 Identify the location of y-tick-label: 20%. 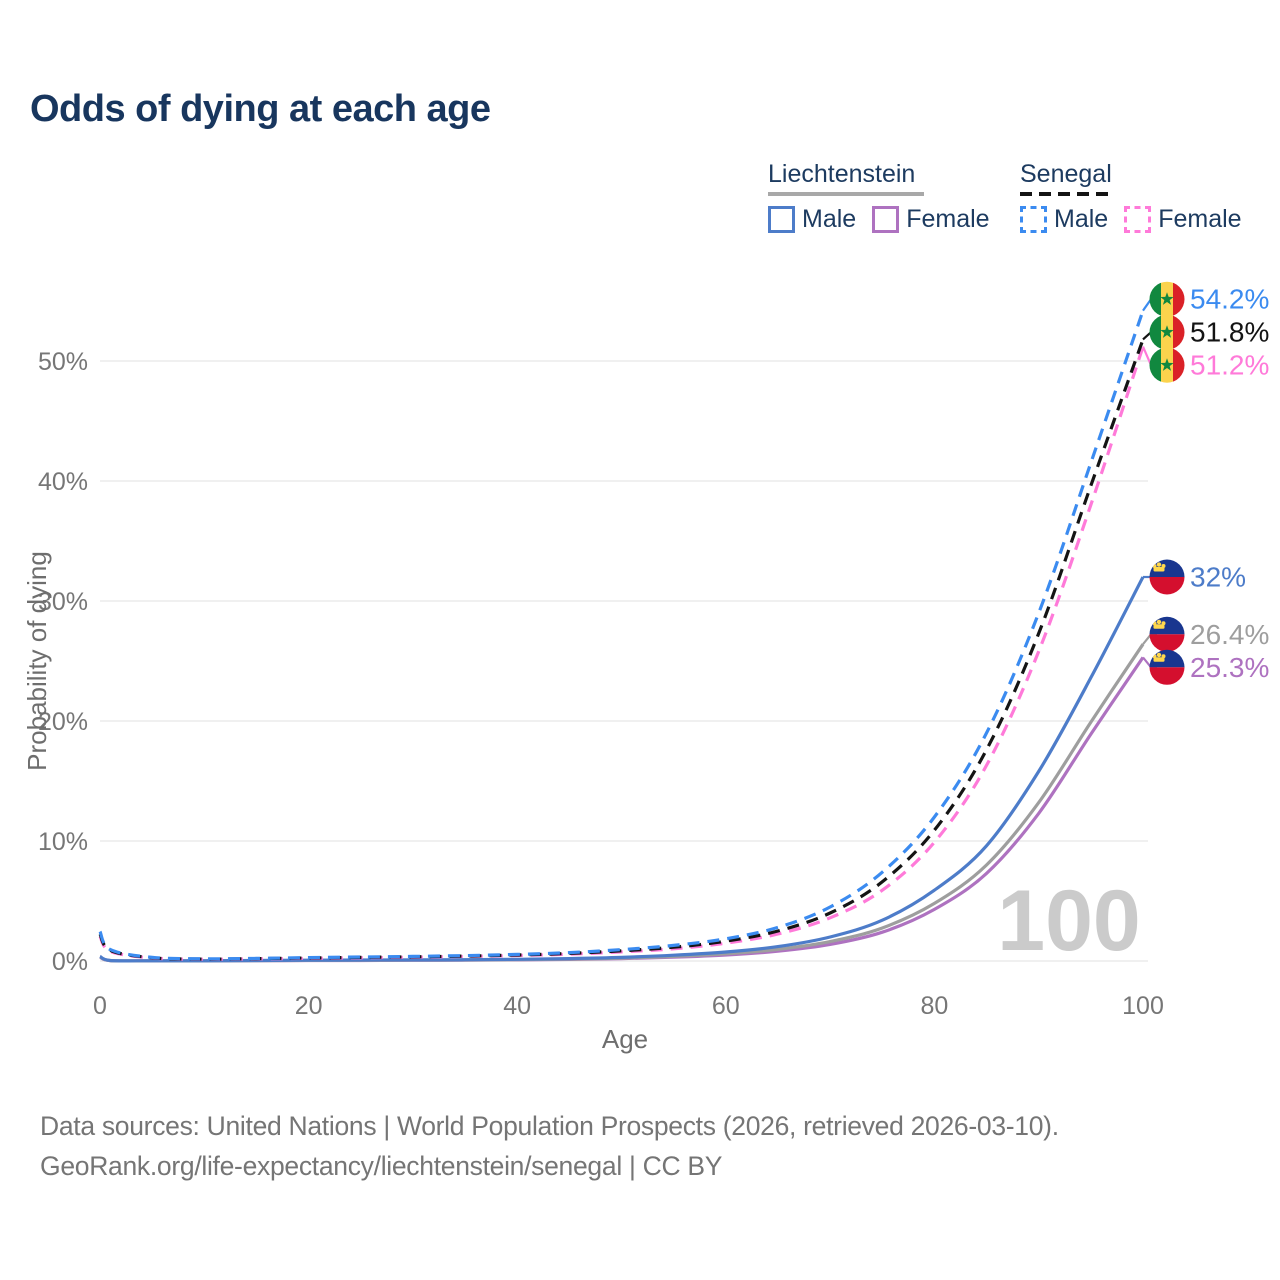
(63, 722).